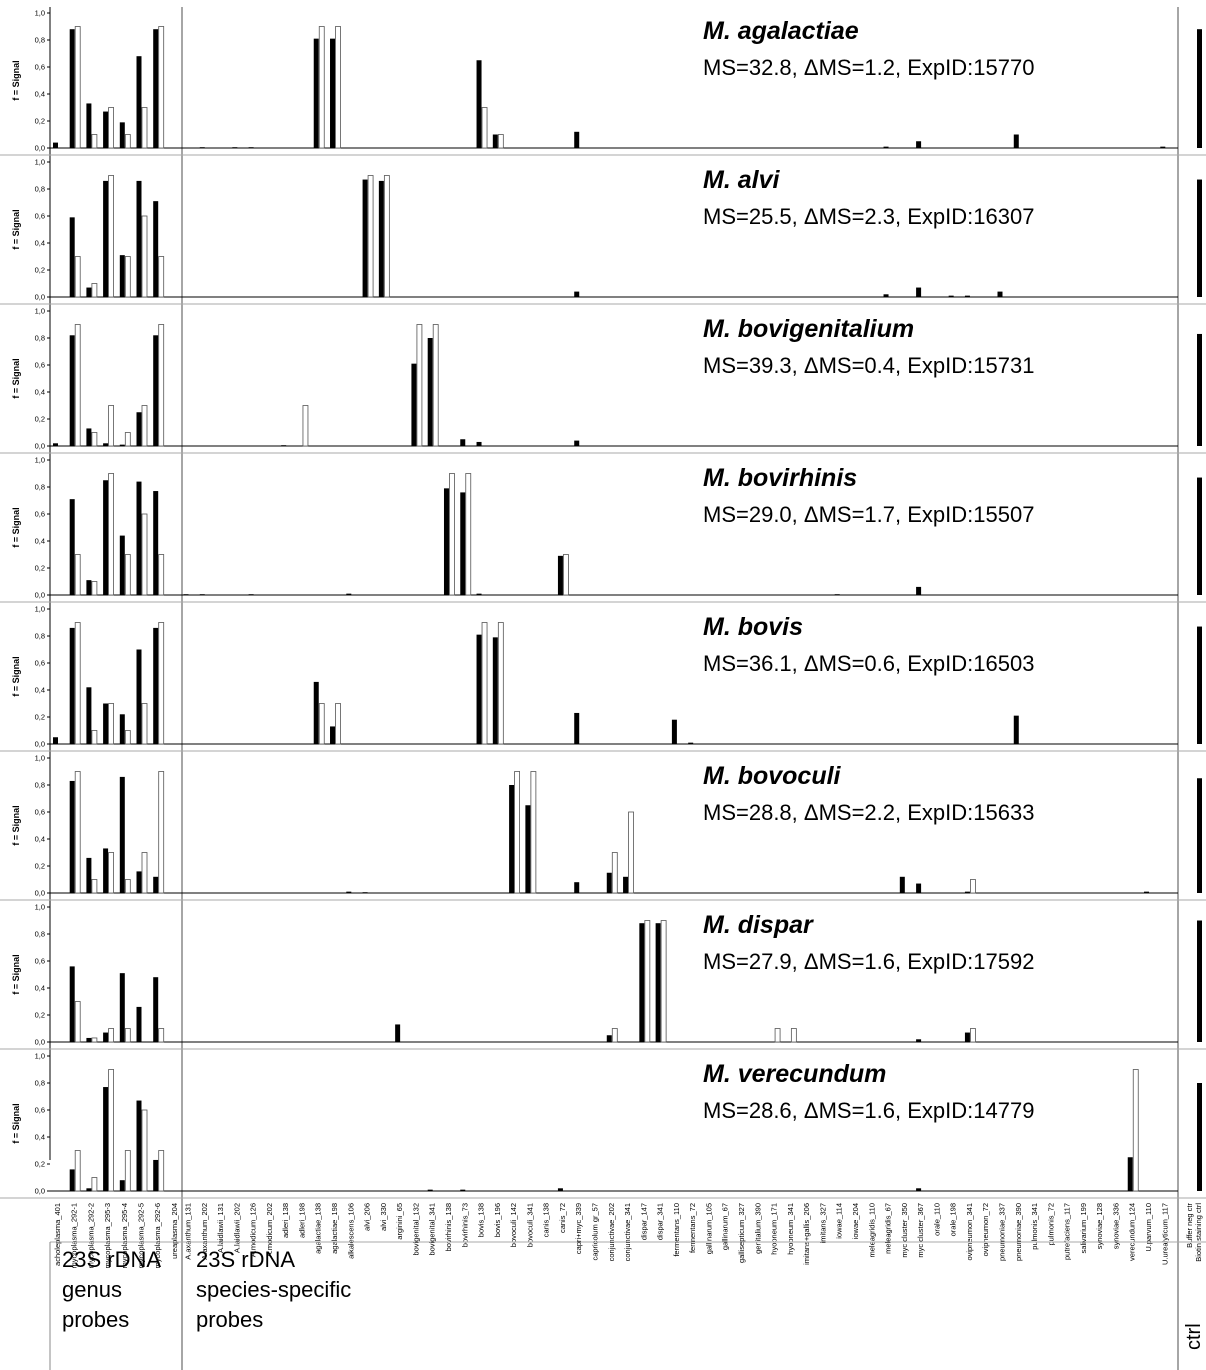 Image resolution: width=1206 pixels, height=1370 pixels. What do you see at coordinates (794, 1074) in the screenshot?
I see `panel-species-title: M. verecundum` at bounding box center [794, 1074].